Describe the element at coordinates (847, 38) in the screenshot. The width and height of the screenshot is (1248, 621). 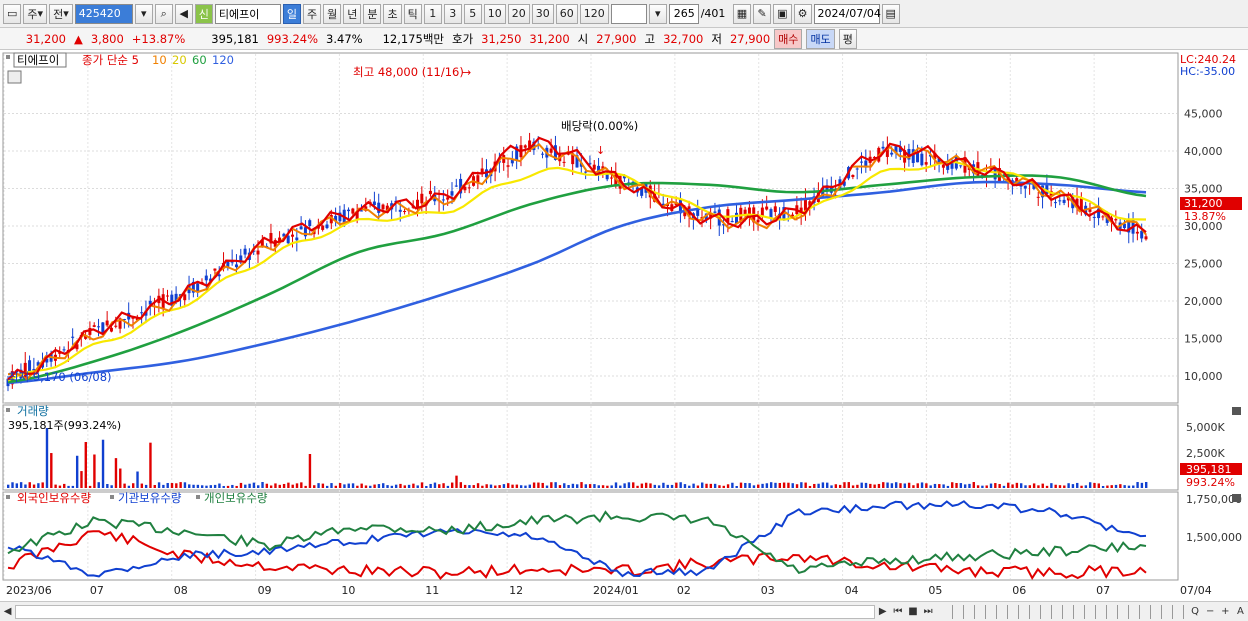
I see `eval-button: 평` at that location.